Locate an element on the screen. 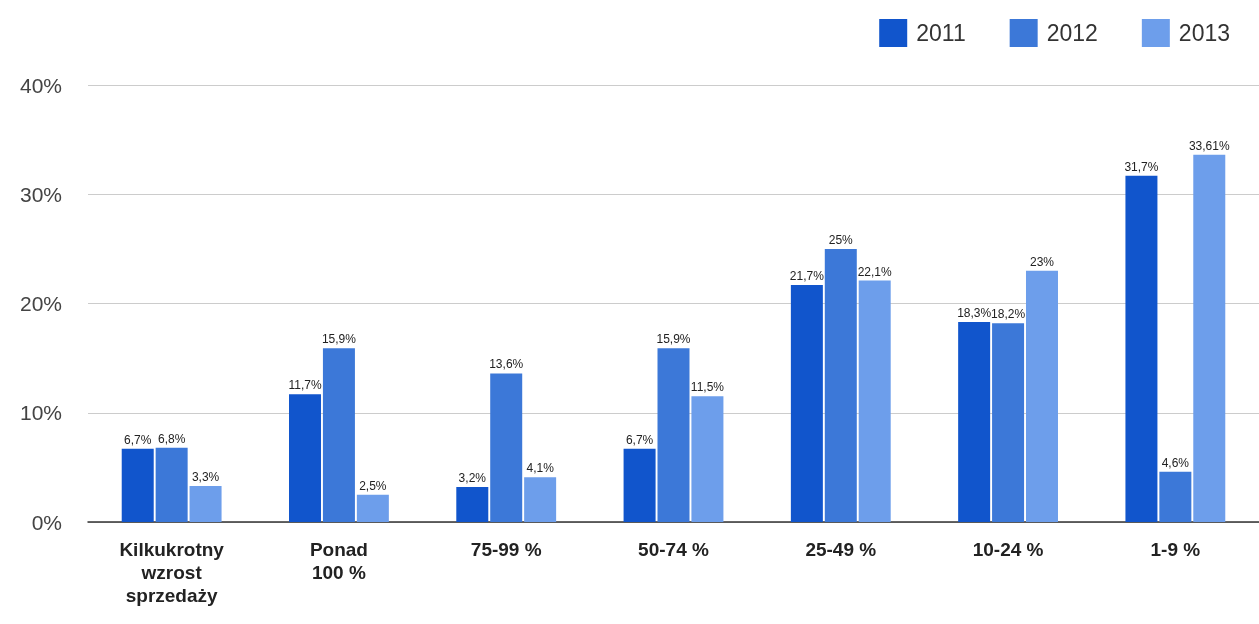 This screenshot has width=1259, height=624. data-label: 18,2% is located at coordinates (1008, 314).